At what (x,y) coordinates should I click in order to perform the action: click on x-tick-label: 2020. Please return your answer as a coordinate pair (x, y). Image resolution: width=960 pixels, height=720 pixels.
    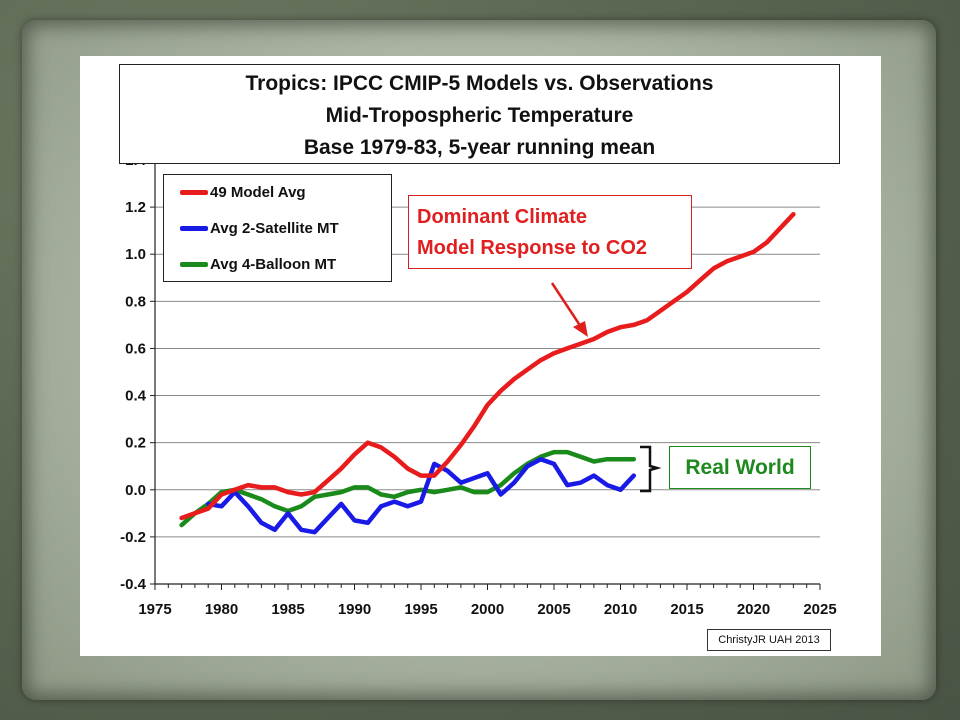
    Looking at the image, I should click on (753, 609).